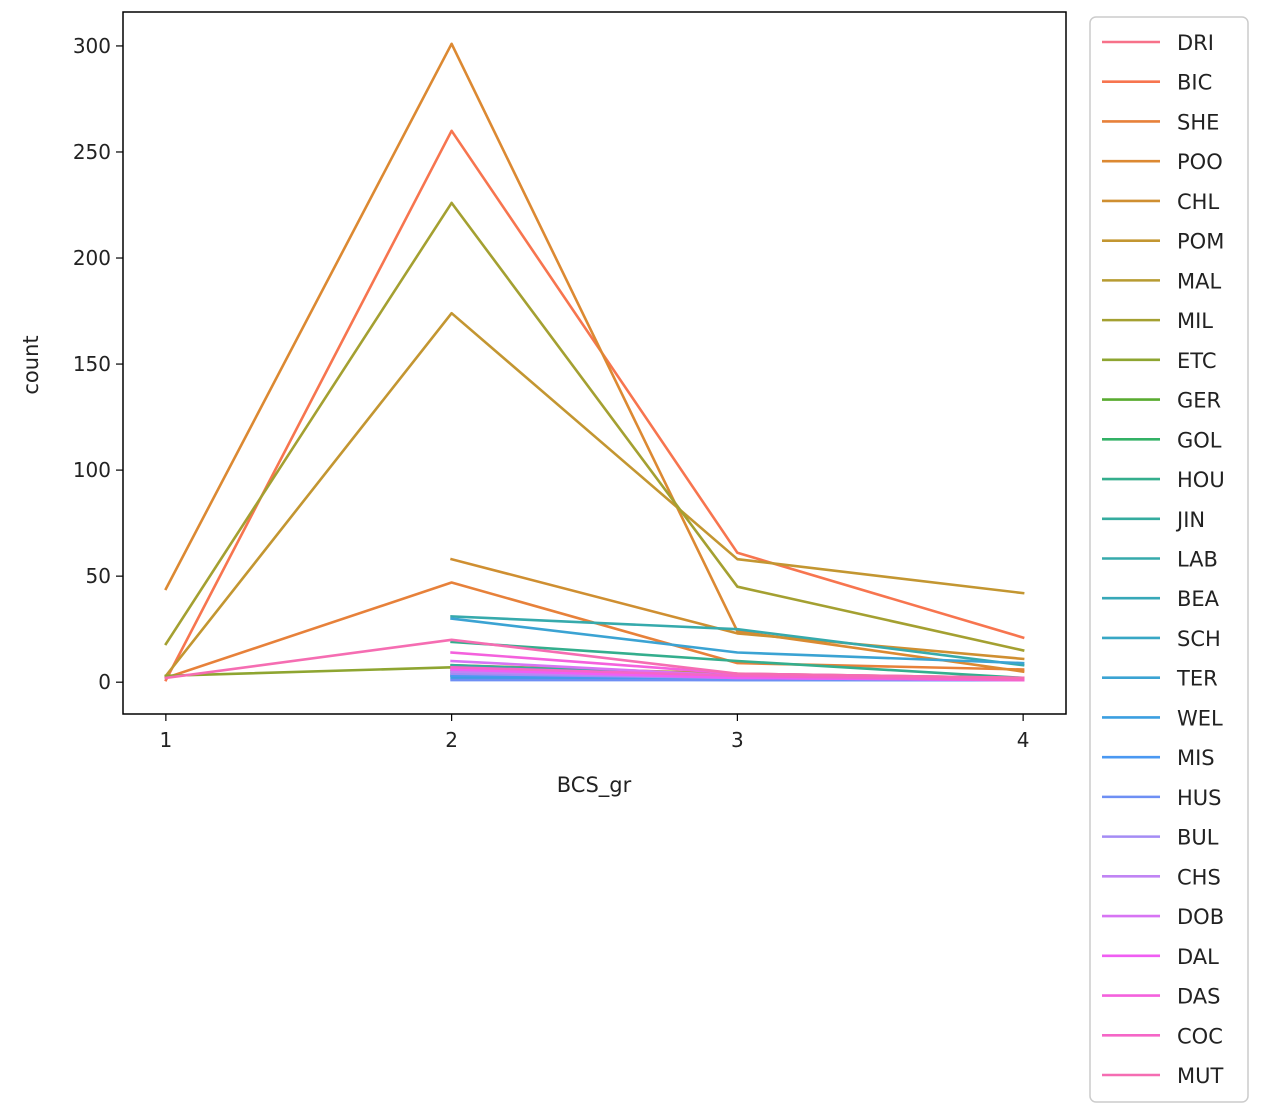 This screenshot has height=1112, width=1262. Describe the element at coordinates (1200, 242) in the screenshot. I see `legend-label-pom: POM` at that location.